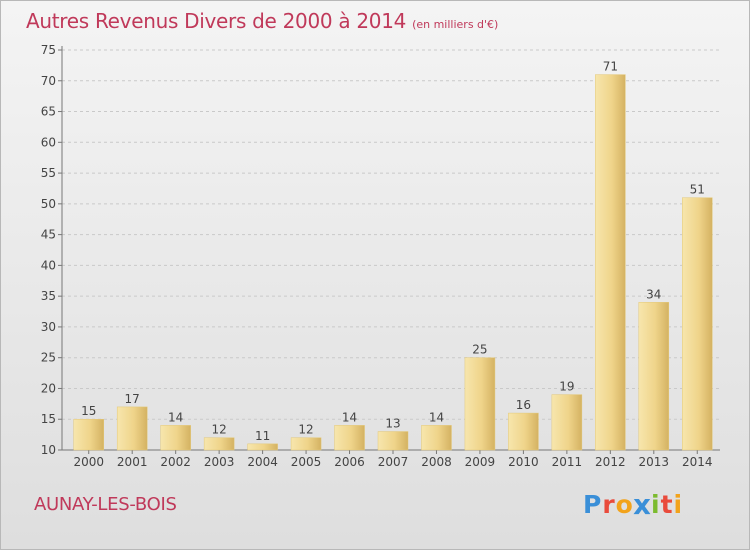  I want to click on x-tick-label: 2006, so click(349, 462).